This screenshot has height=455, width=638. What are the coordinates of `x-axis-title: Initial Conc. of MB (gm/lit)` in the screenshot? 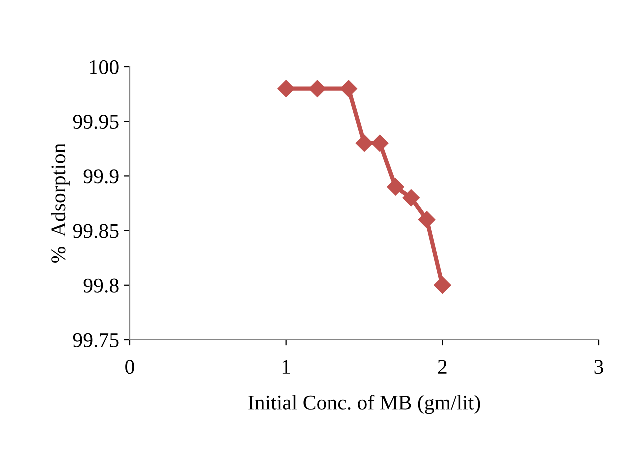 It's located at (364, 404).